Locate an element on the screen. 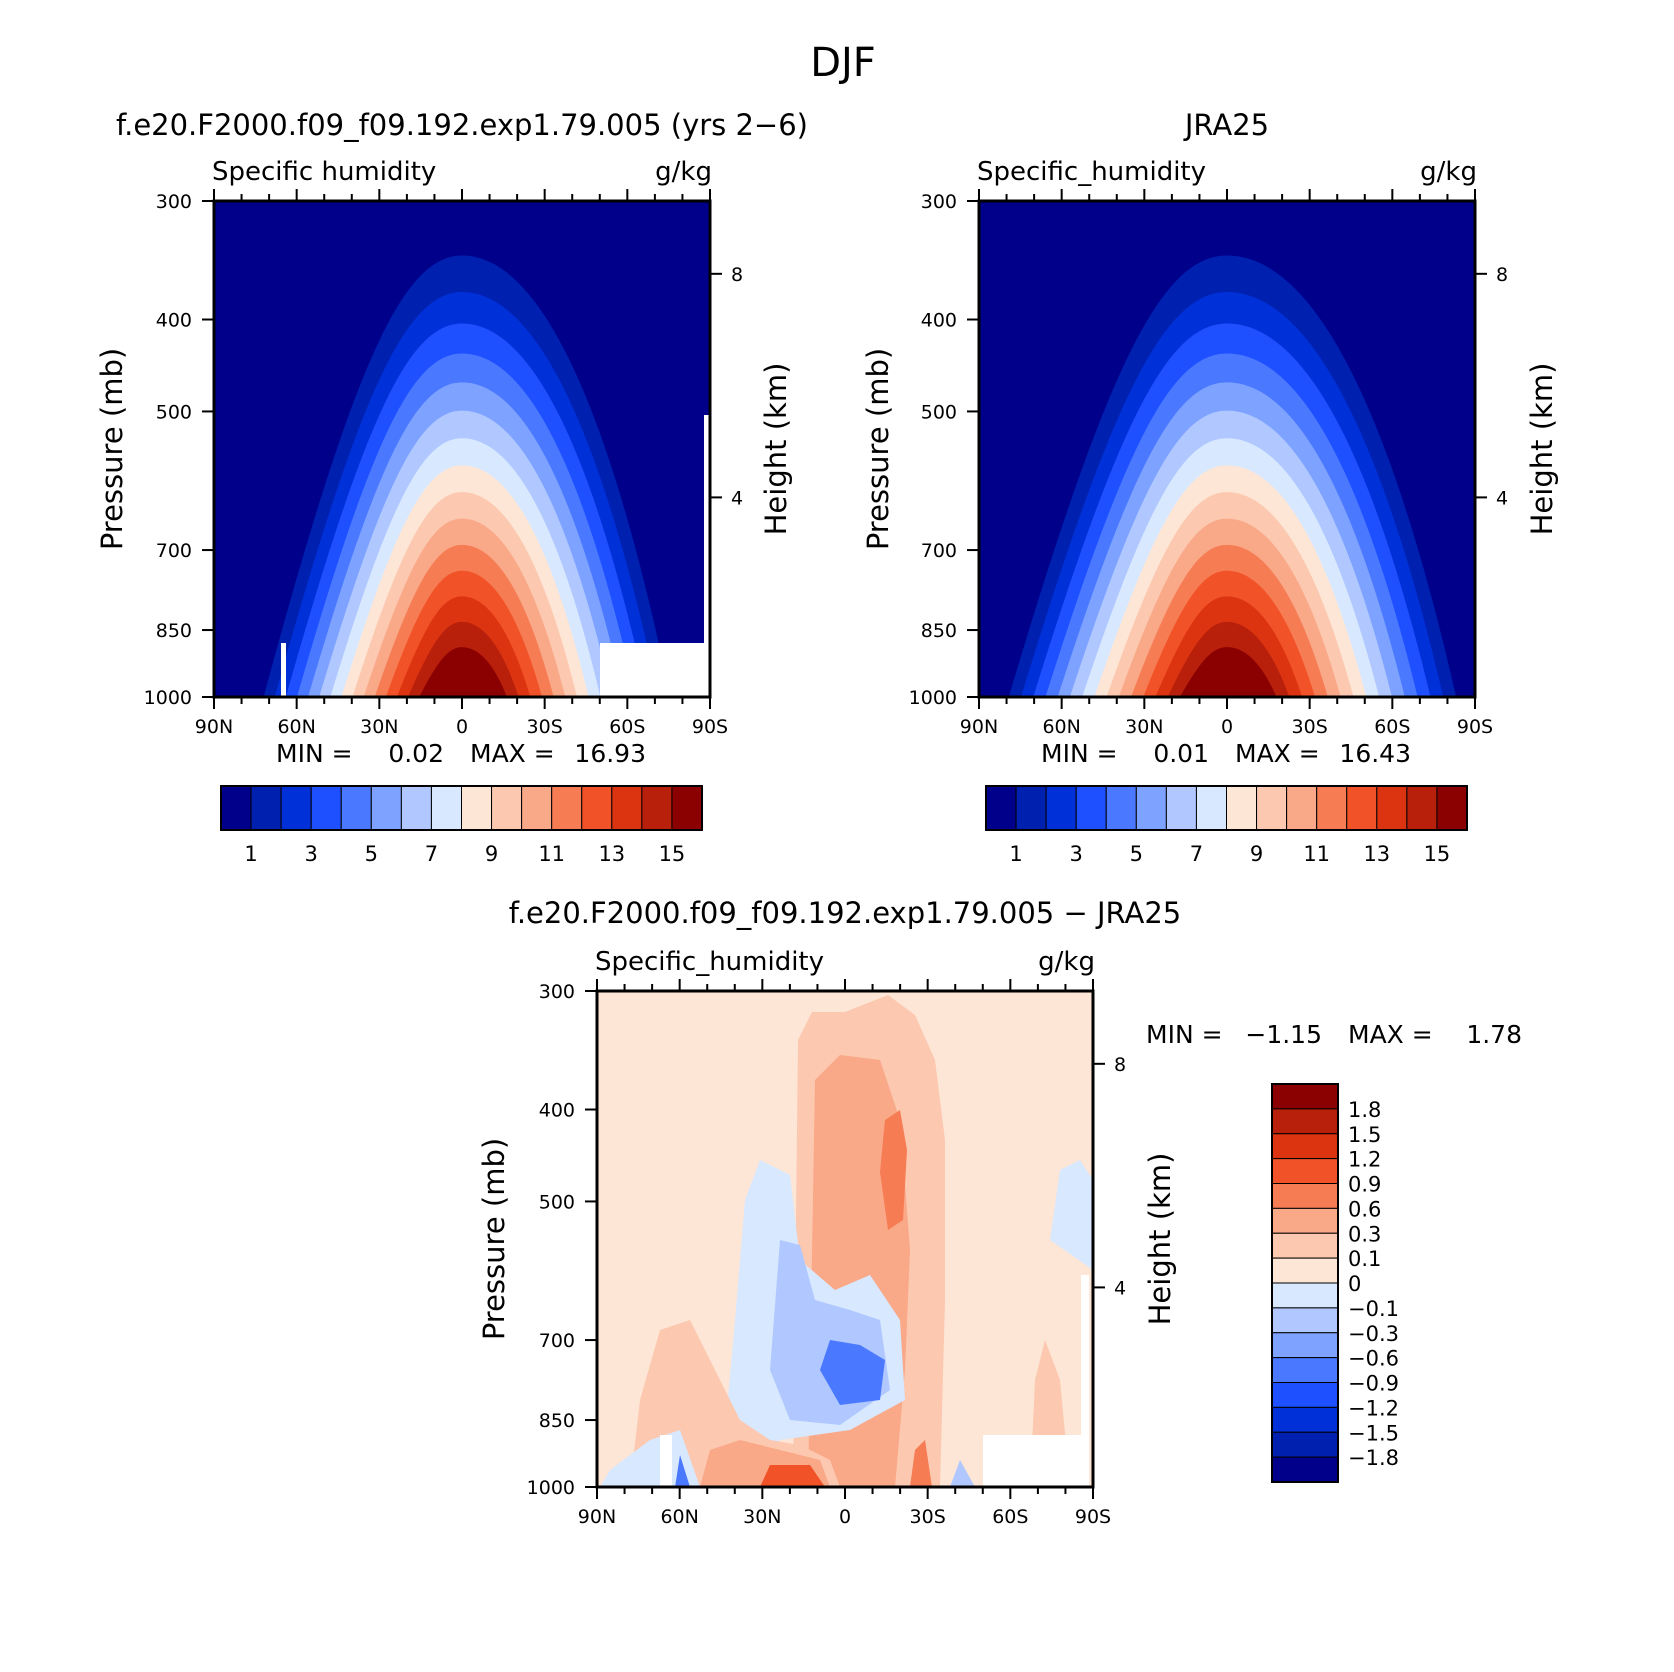 The height and width of the screenshot is (1672, 1674). x-tick-label: 90S is located at coordinates (1093, 1517).